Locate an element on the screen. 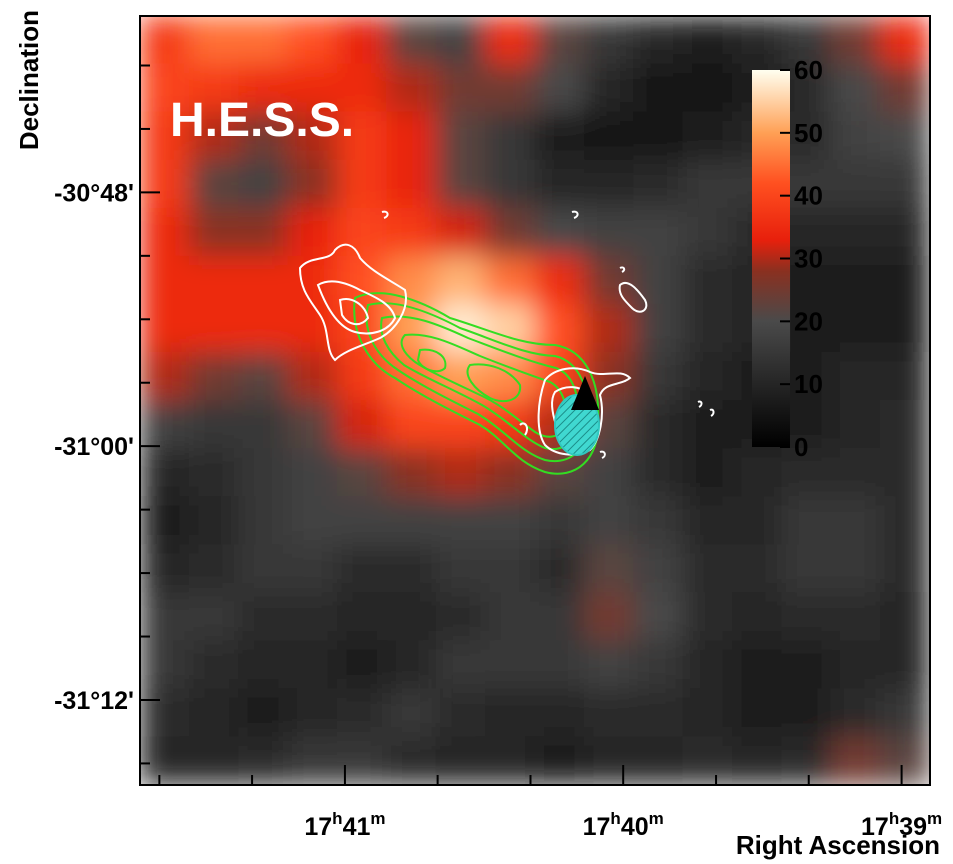  x-tick-label: 17h40m is located at coordinates (623, 825).